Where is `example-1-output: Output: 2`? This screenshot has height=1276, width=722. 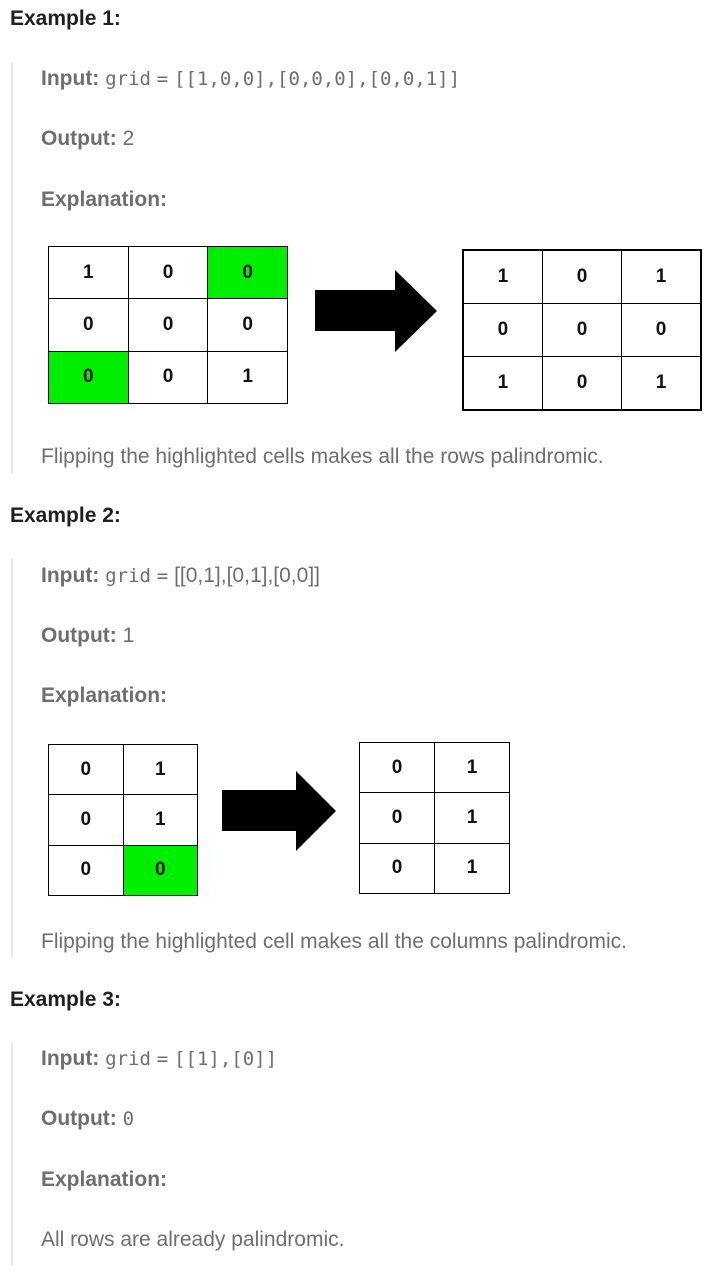 example-1-output: Output: 2 is located at coordinates (87, 139).